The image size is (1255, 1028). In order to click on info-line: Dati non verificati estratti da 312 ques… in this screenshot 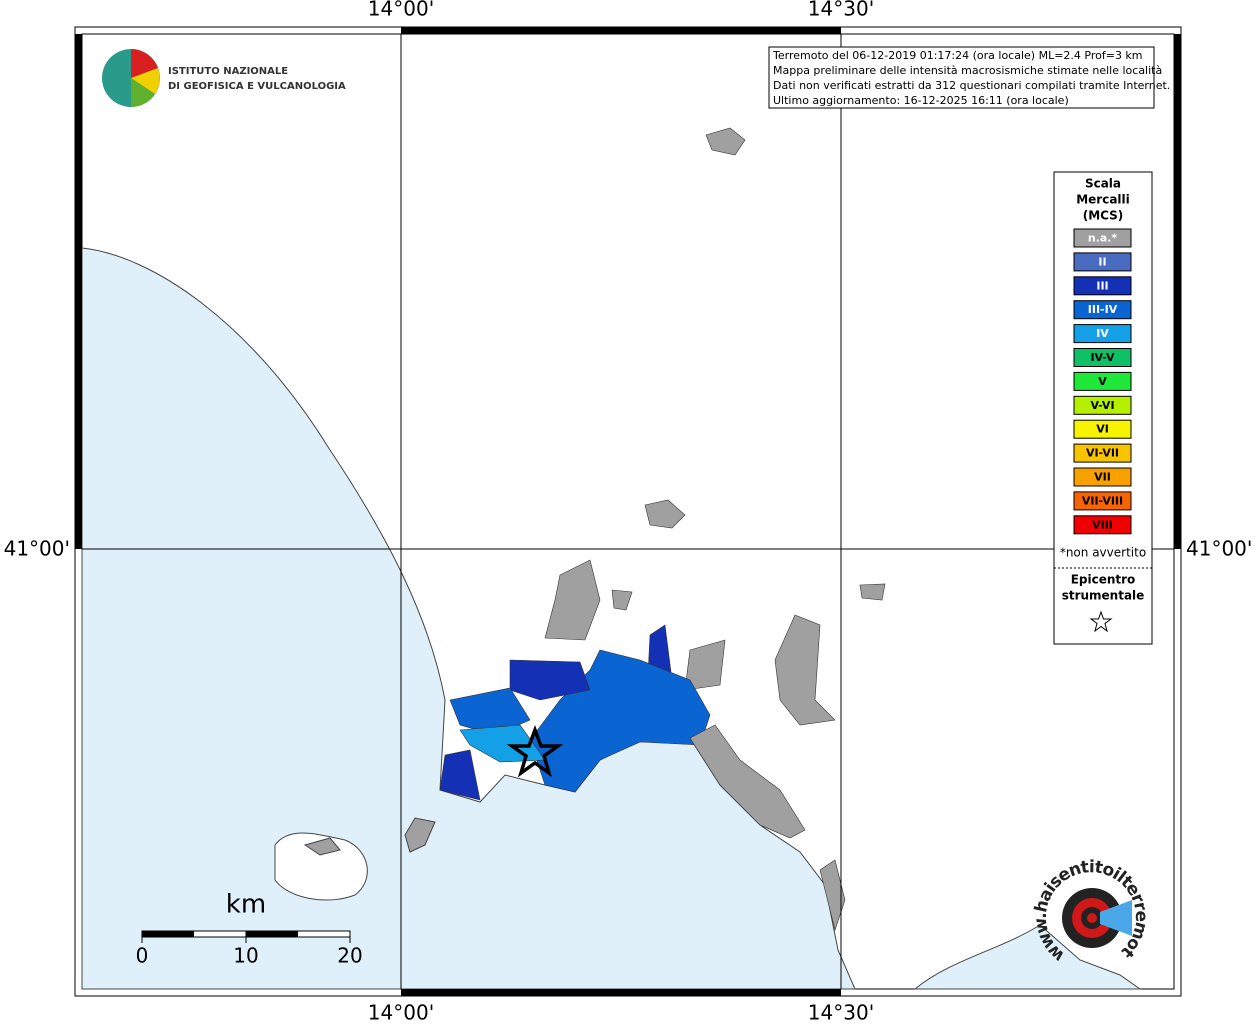, I will do `click(971, 85)`.